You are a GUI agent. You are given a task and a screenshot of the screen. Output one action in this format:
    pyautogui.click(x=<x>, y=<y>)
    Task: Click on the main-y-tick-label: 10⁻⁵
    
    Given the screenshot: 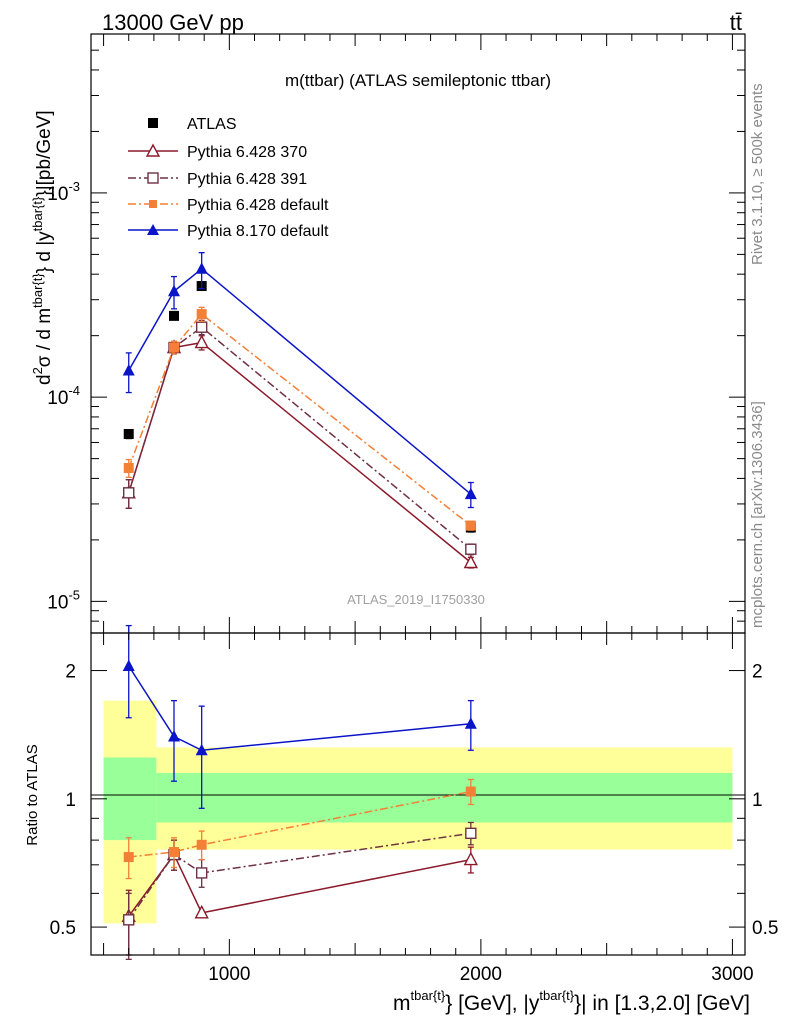 What is the action you would take?
    pyautogui.click(x=63, y=600)
    